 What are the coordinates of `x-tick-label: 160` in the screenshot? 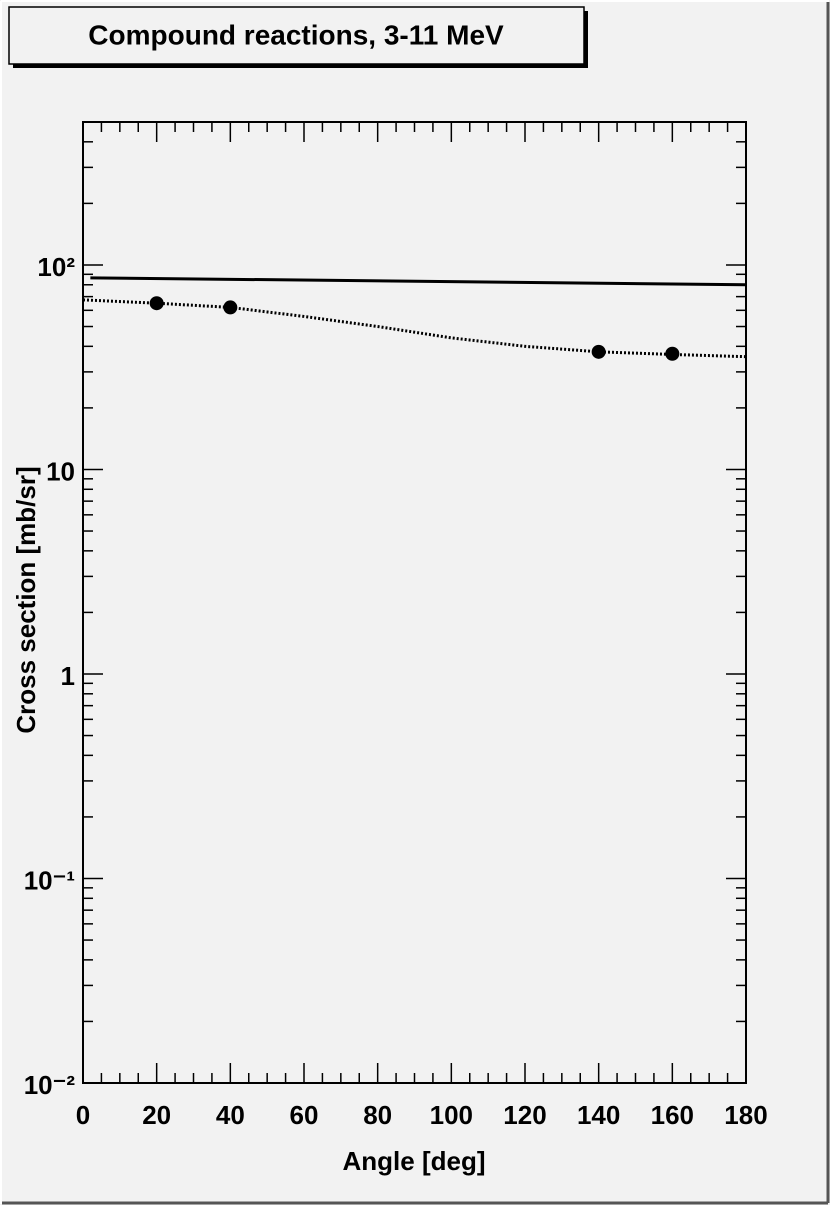 It's located at (672, 1115).